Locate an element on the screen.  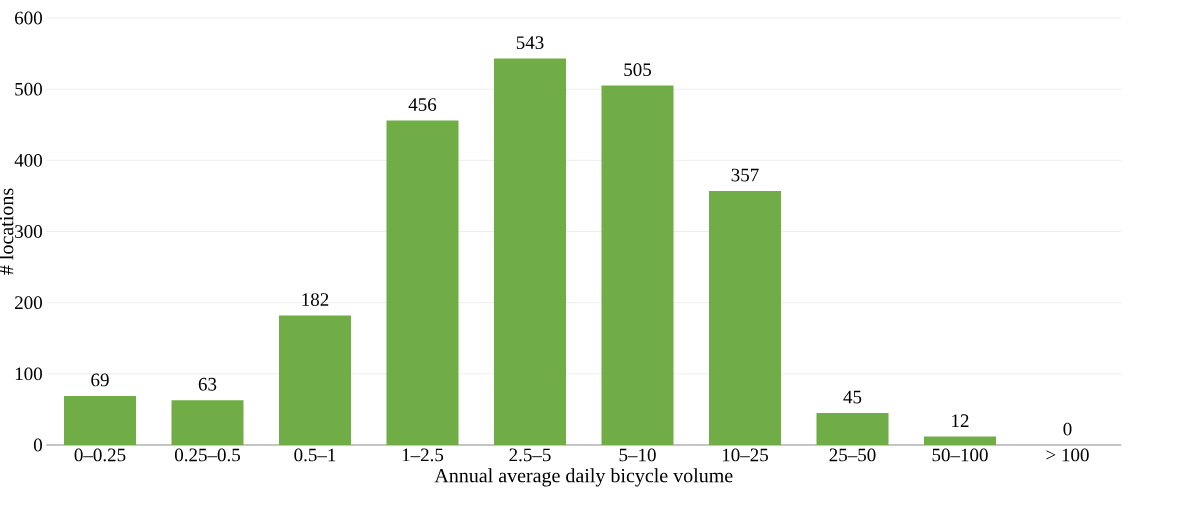
x-tick-label: 5–10 is located at coordinates (637, 455).